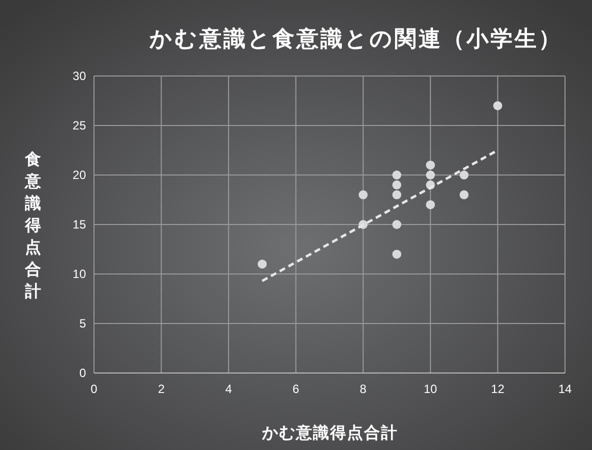 This screenshot has width=592, height=450. What do you see at coordinates (355, 38) in the screenshot?
I see `chart-title: かむ意識と食意識との関連（小学生）` at bounding box center [355, 38].